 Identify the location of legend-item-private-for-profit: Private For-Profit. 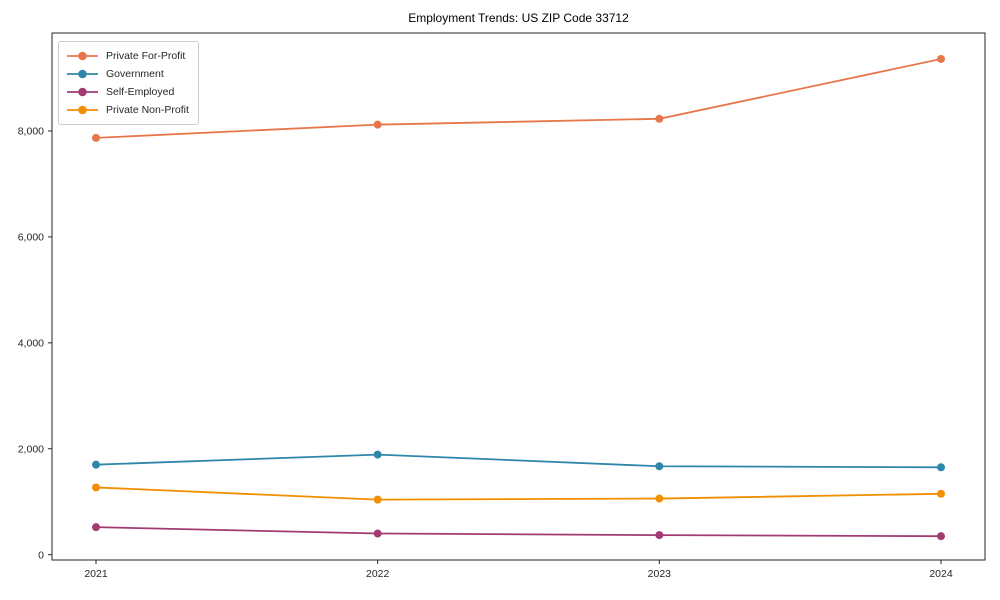
(127, 56).